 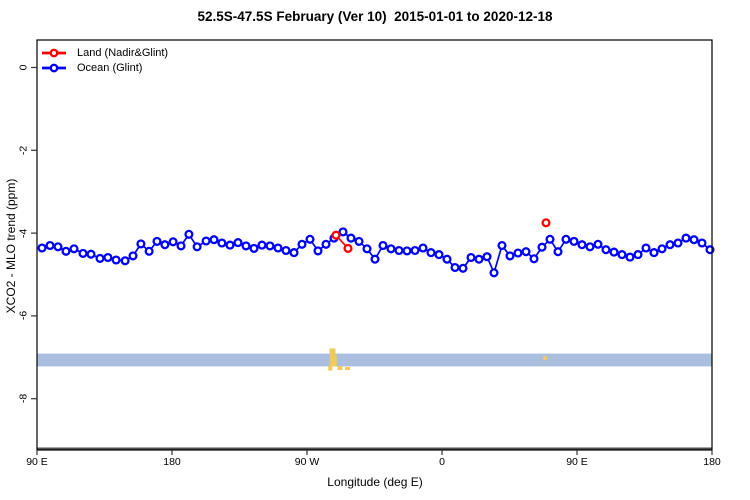 I want to click on ocean-series-marker-icon, so click(x=54, y=67).